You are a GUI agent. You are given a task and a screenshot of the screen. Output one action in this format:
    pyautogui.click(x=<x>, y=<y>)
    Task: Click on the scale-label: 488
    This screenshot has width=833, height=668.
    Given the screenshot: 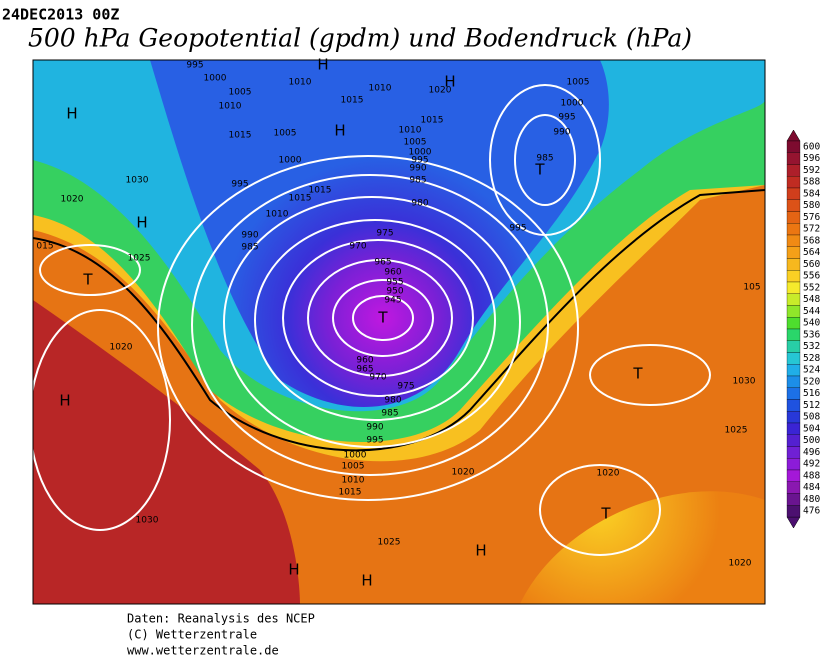 What is the action you would take?
    pyautogui.click(x=811, y=475)
    